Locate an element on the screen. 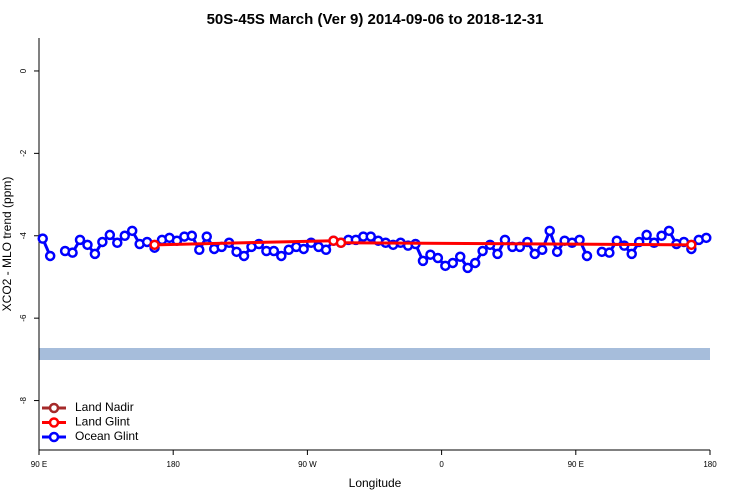 The height and width of the screenshot is (500, 750). legend-label: Land Nadir is located at coordinates (104, 407).